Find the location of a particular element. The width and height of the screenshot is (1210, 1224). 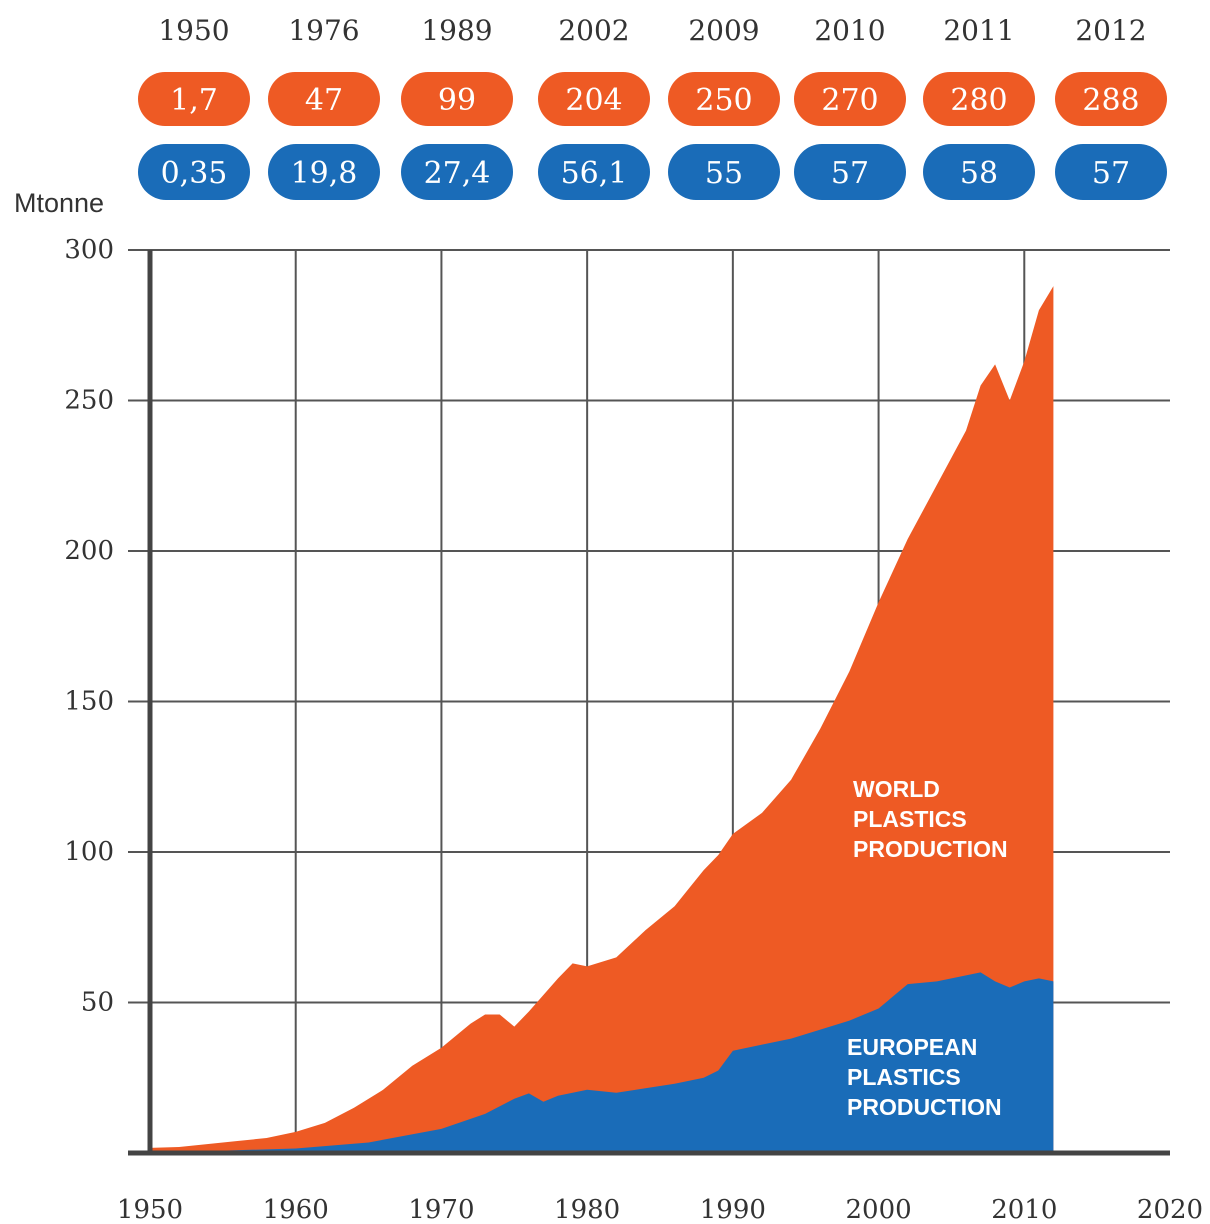

europe-value-1976: 19,8 is located at coordinates (324, 173).